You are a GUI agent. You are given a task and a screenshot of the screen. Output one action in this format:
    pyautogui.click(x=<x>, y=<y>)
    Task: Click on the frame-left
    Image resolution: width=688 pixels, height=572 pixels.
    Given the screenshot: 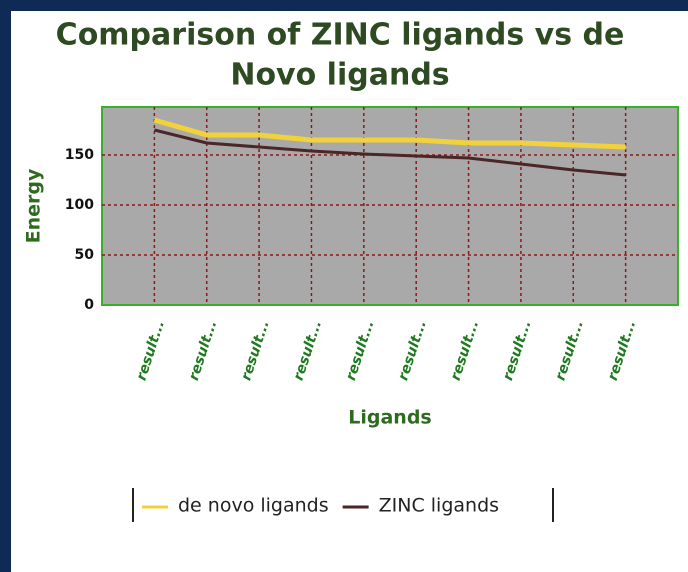 What is the action you would take?
    pyautogui.click(x=5, y=286)
    